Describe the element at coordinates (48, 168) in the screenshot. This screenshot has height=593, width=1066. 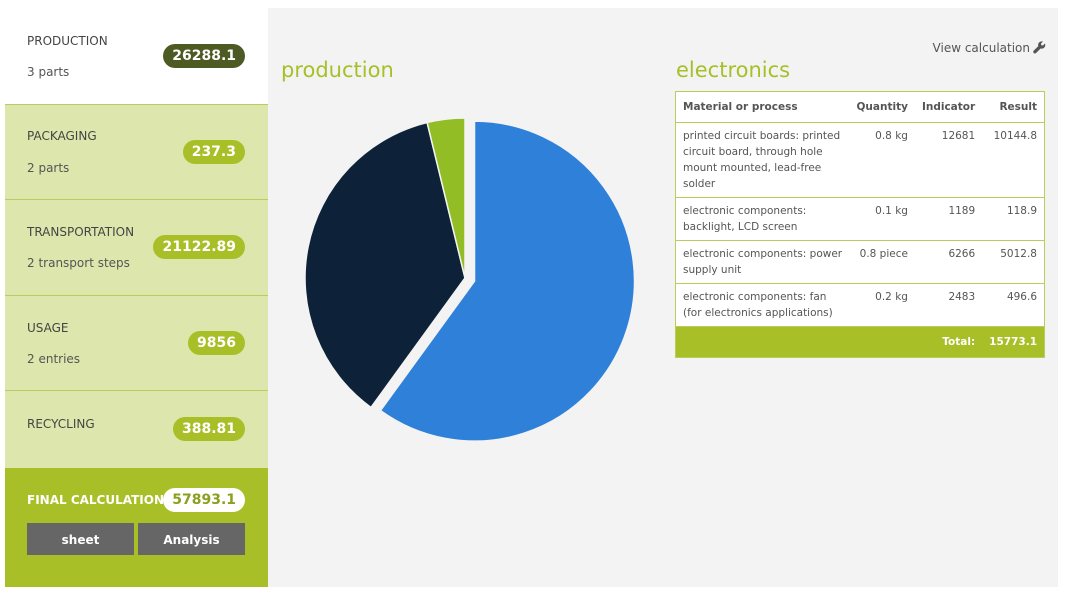
I see `packaging-subtitle: 2 parts` at that location.